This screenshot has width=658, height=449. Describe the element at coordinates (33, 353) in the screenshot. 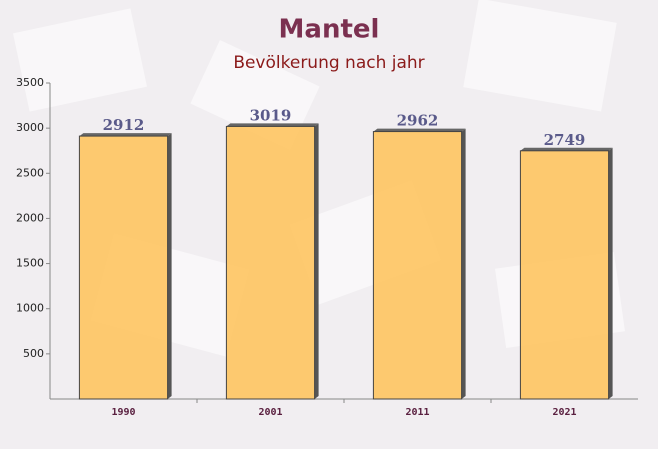

I see `y-tick-label: 500` at that location.